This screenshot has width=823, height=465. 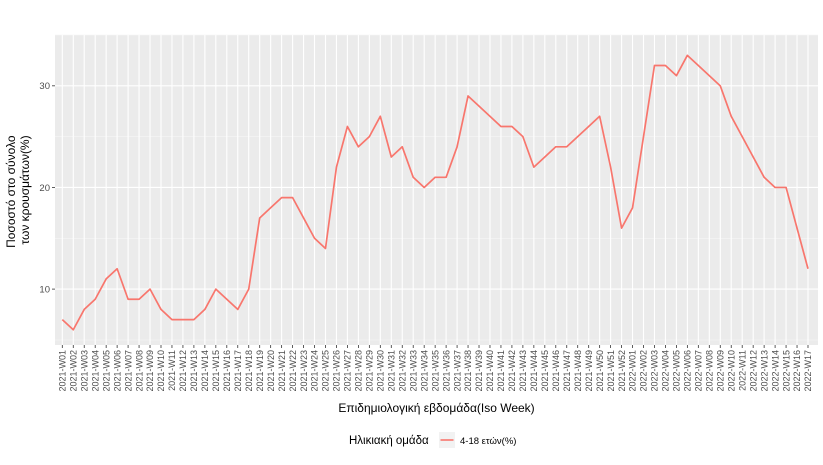 What do you see at coordinates (150, 371) in the screenshot?
I see `x-tick-label: 2021-W09` at bounding box center [150, 371].